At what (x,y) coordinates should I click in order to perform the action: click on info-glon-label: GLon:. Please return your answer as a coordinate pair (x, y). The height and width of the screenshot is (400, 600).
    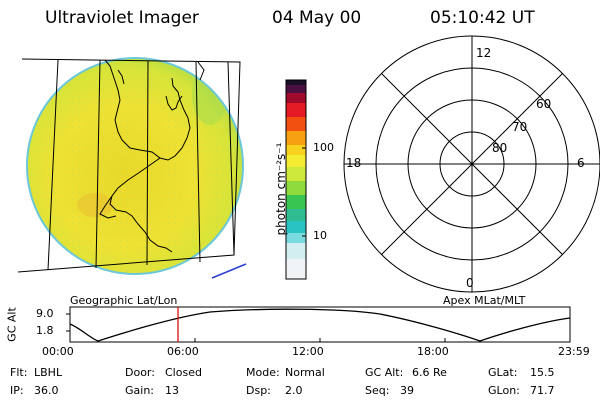
    Looking at the image, I should click on (504, 390).